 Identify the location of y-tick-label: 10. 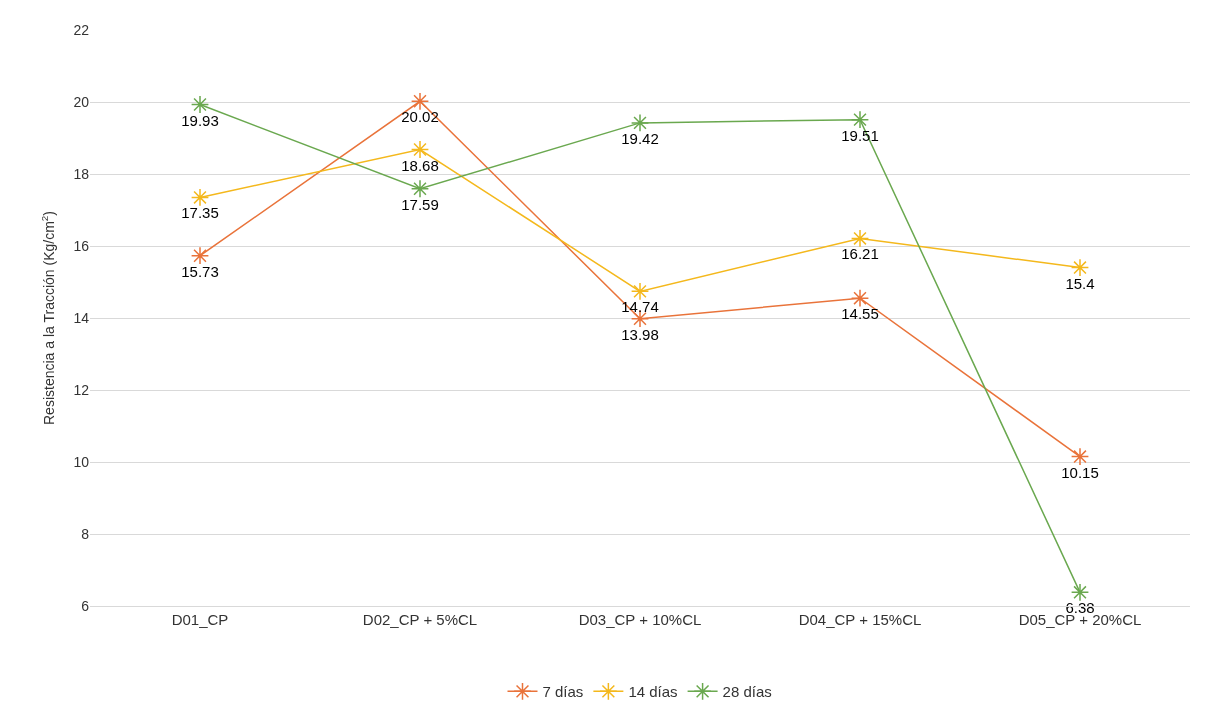
(81, 461).